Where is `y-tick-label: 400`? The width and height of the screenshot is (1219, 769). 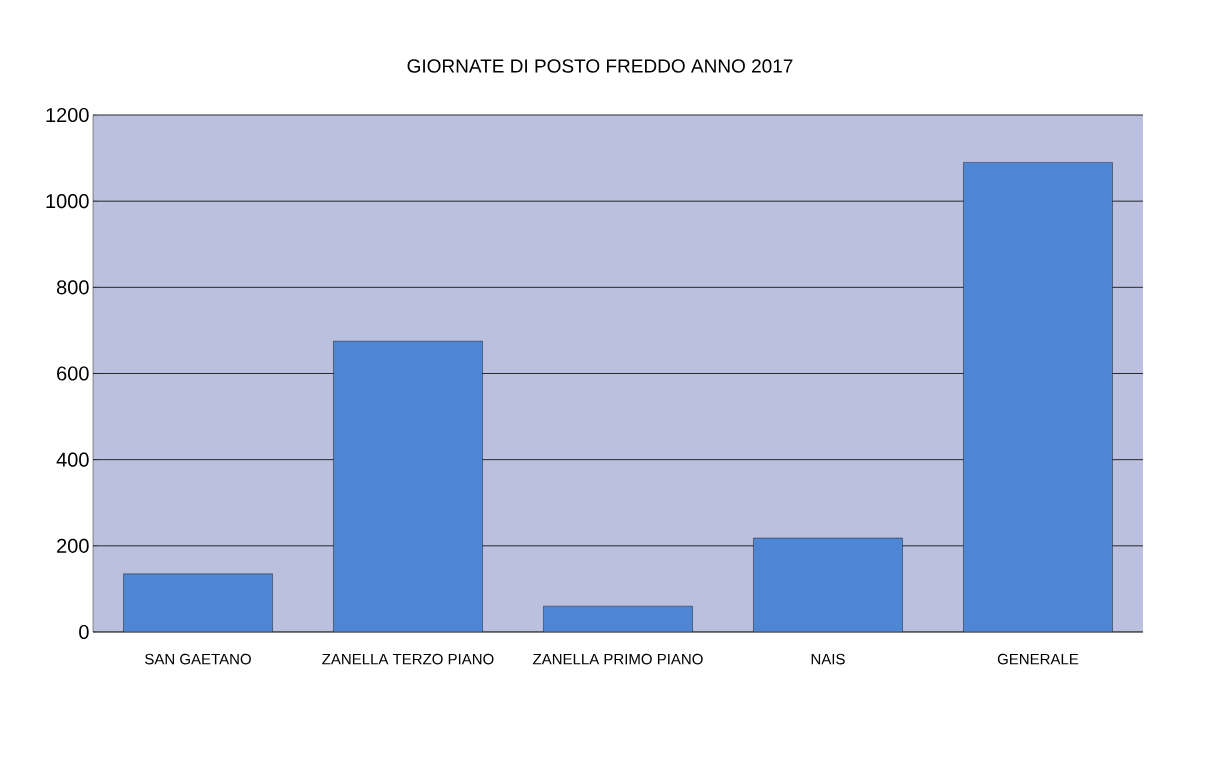 y-tick-label: 400 is located at coordinates (72, 459).